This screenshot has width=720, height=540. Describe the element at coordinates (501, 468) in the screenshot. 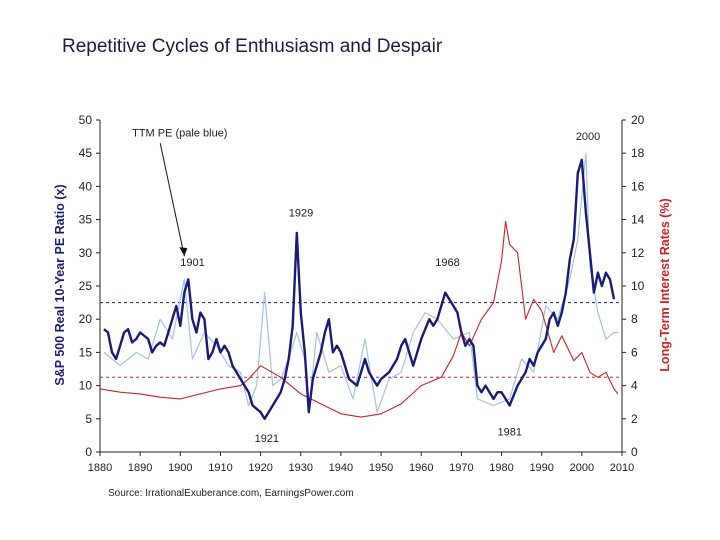

I see `x-tick-label: 1980` at that location.